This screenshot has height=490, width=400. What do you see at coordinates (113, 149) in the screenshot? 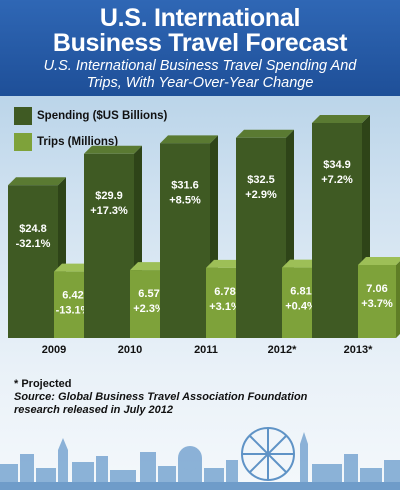
I see `bar-spending-2010-top` at bounding box center [113, 149].